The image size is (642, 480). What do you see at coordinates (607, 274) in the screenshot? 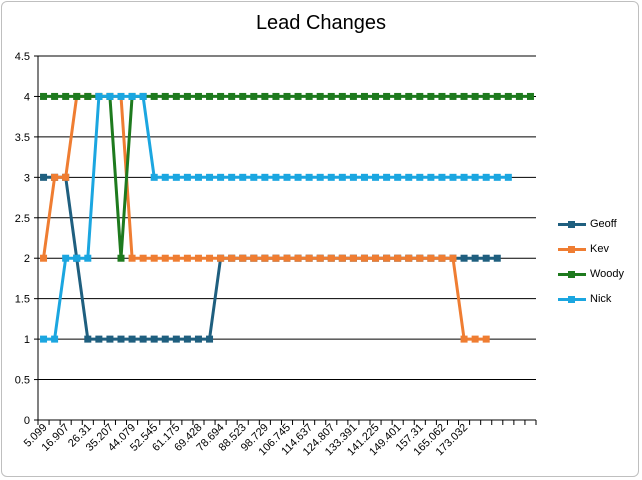
I see `legend-label: Woody` at bounding box center [607, 274].